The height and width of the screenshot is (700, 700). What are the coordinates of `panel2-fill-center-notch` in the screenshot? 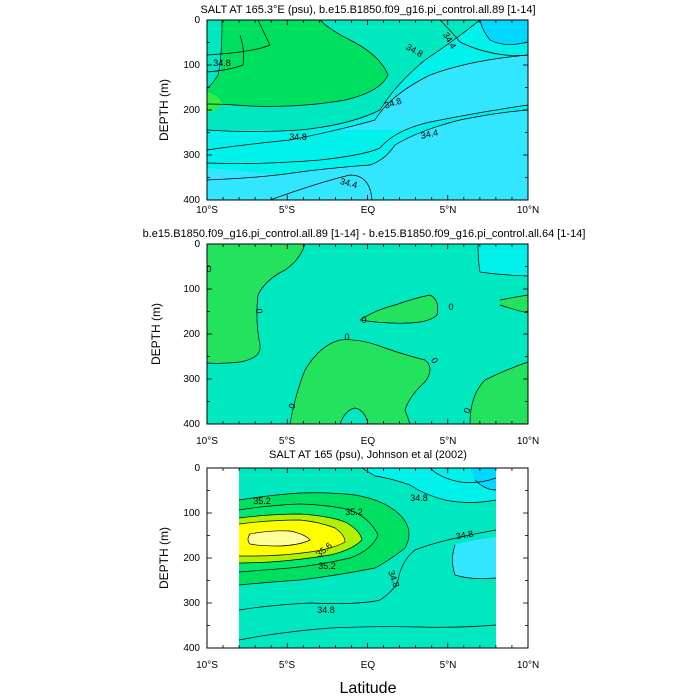 It's located at (354, 416).